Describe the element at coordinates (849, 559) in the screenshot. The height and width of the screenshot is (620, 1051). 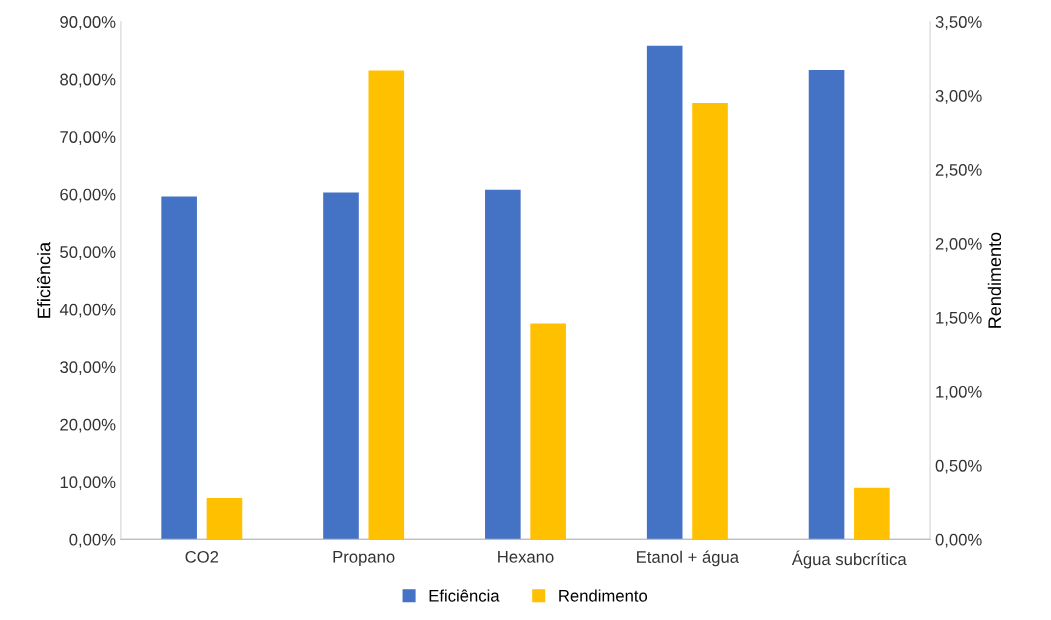
I see `x-tick-label: Água subcrítica` at that location.